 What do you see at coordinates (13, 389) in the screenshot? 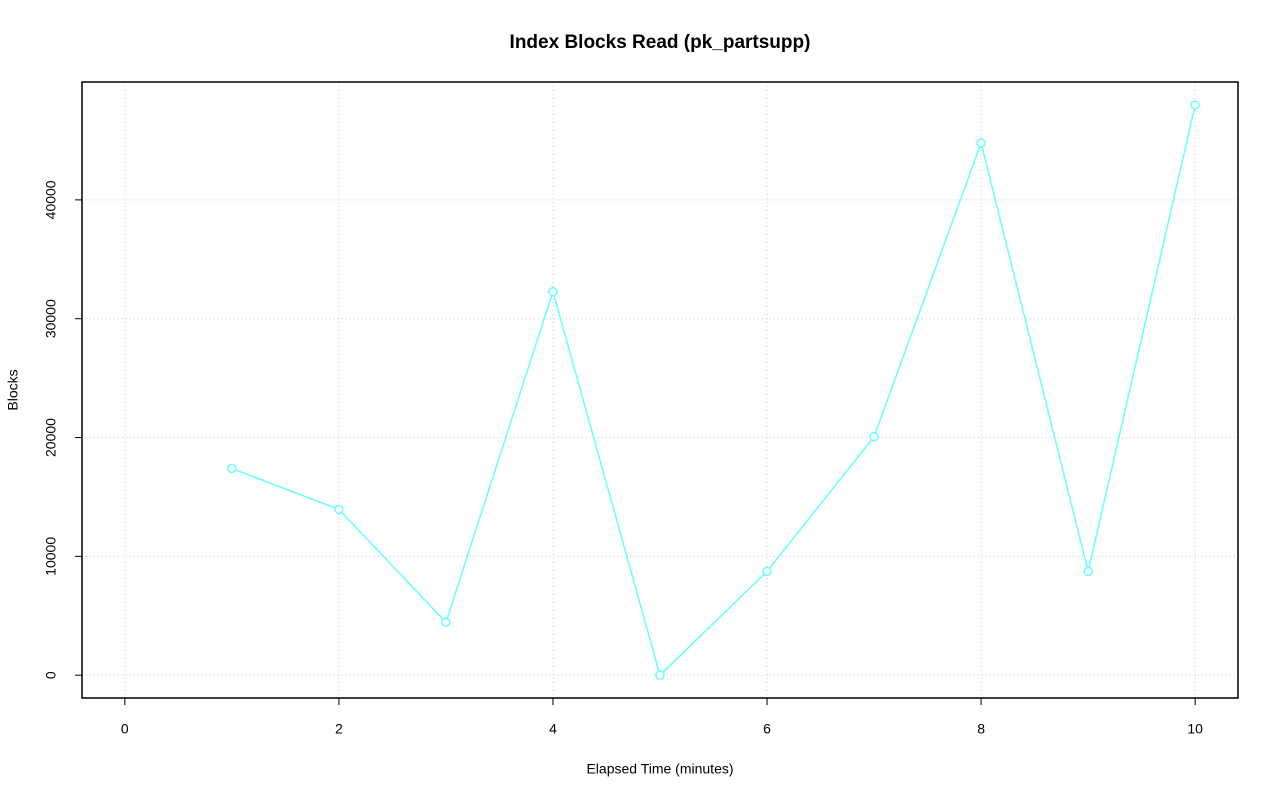
I see `y-axis-label: Blocks` at bounding box center [13, 389].